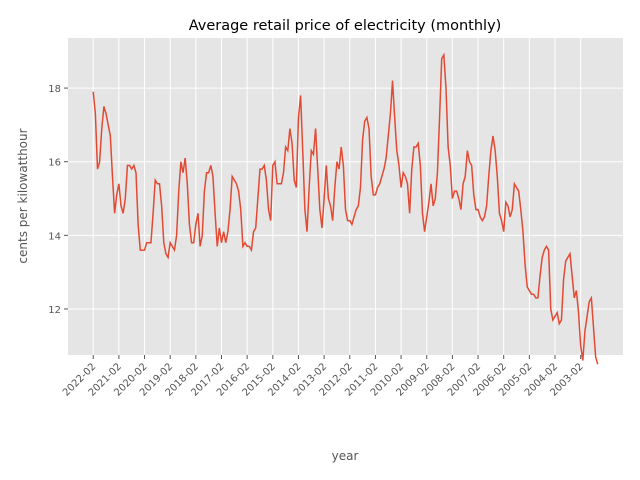 The height and width of the screenshot is (480, 640). I want to click on y-tick-label: 16, so click(54, 163).